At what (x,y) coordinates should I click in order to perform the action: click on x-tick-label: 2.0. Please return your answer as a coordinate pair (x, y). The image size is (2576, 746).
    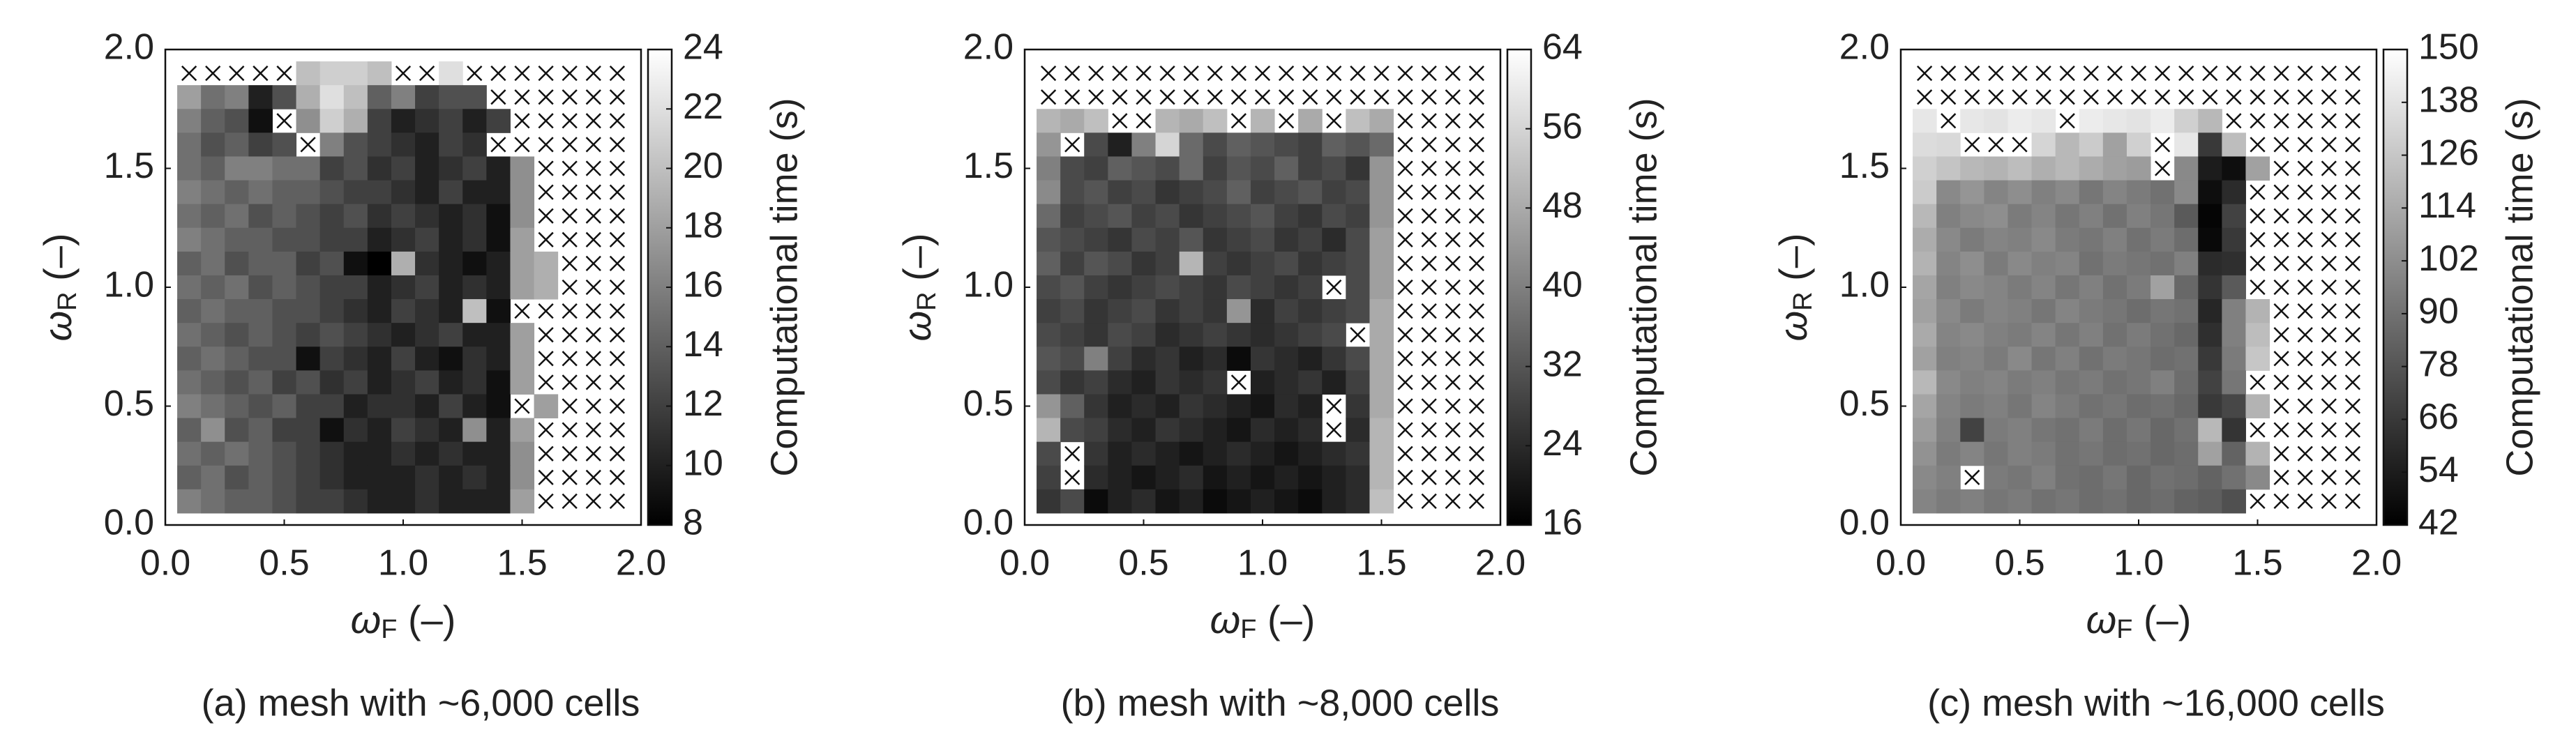
    Looking at the image, I should click on (1500, 563).